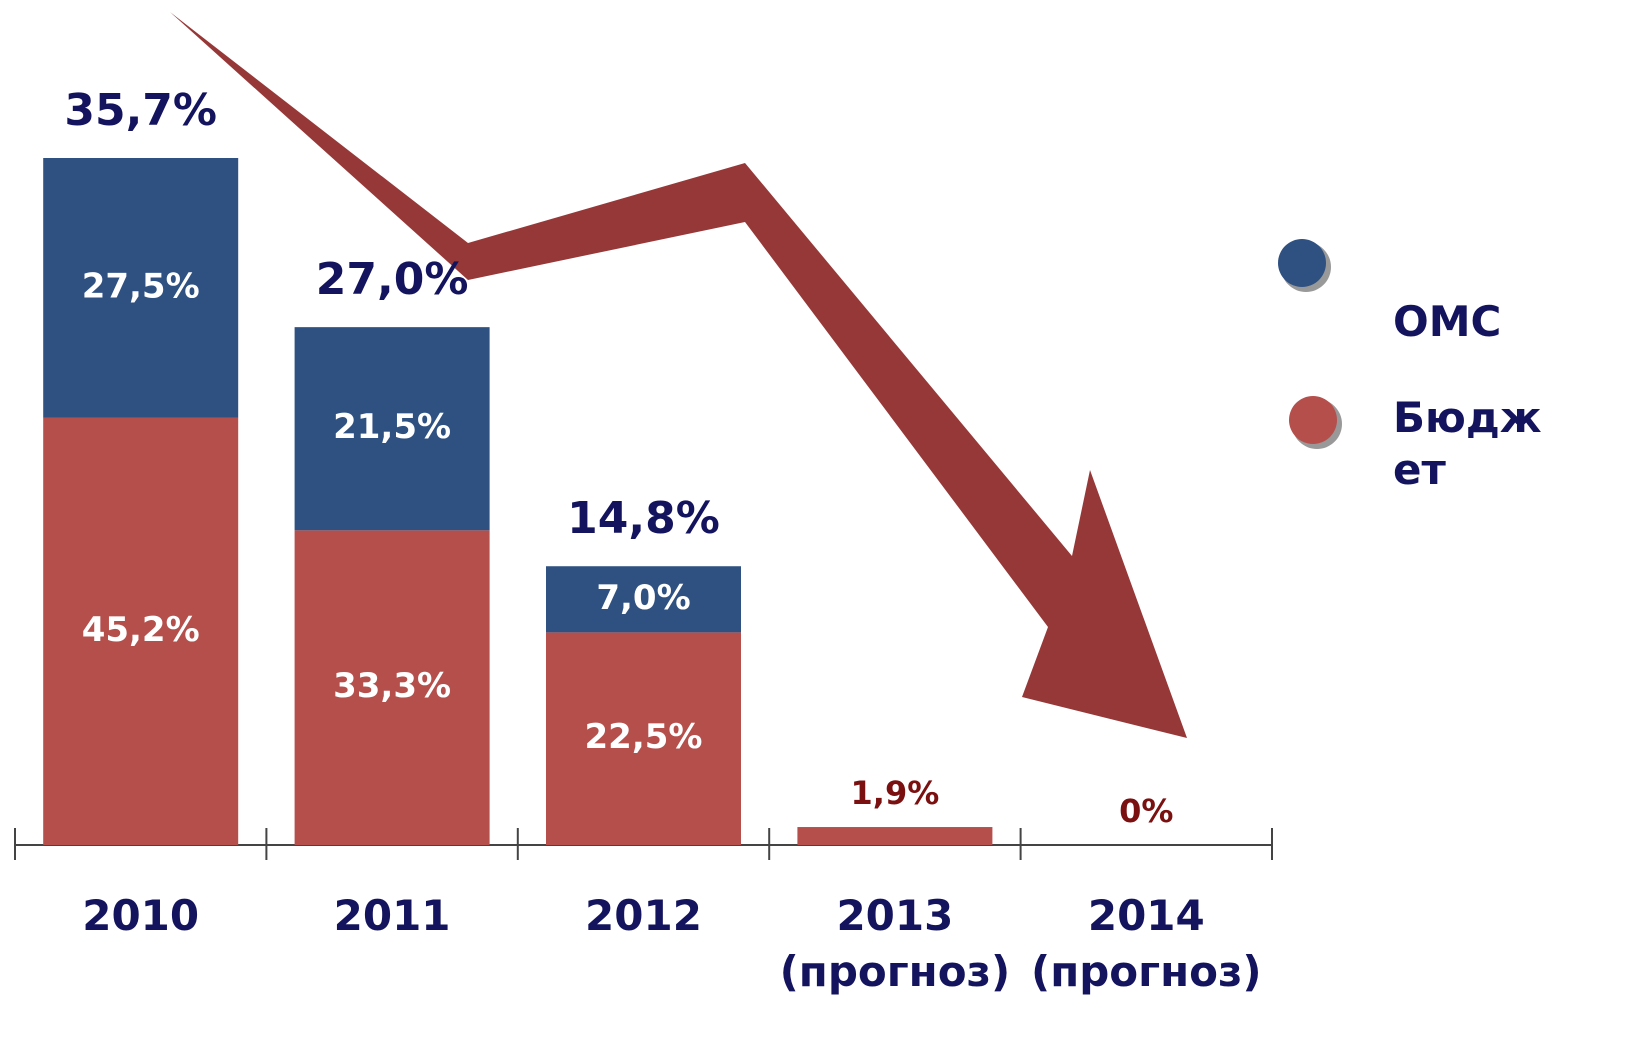 The height and width of the screenshot is (1051, 1649). Describe the element at coordinates (895, 793) in the screenshot. I see `value-label: 1,9%` at that location.